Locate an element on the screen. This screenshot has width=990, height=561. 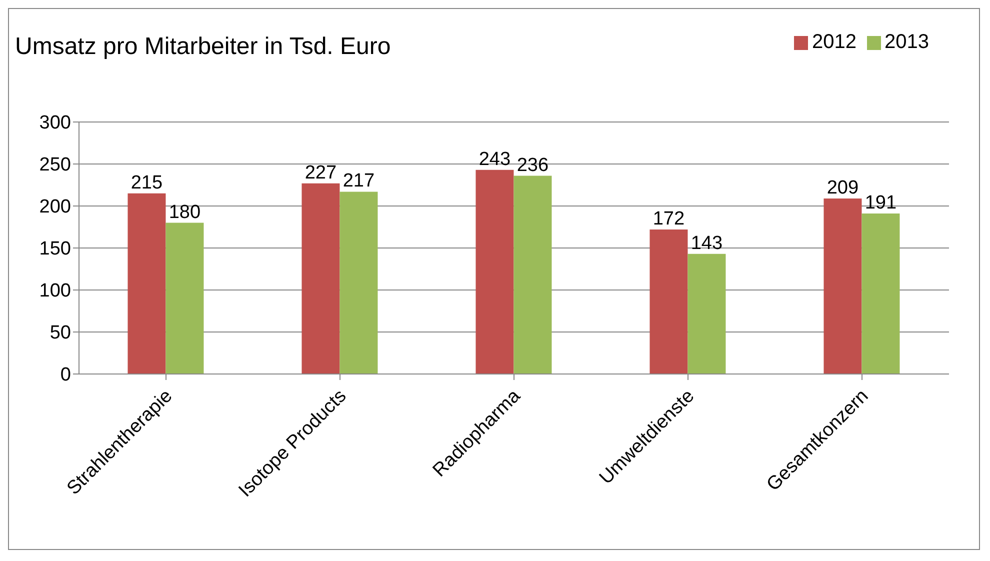
data-label: 215 is located at coordinates (146, 183).